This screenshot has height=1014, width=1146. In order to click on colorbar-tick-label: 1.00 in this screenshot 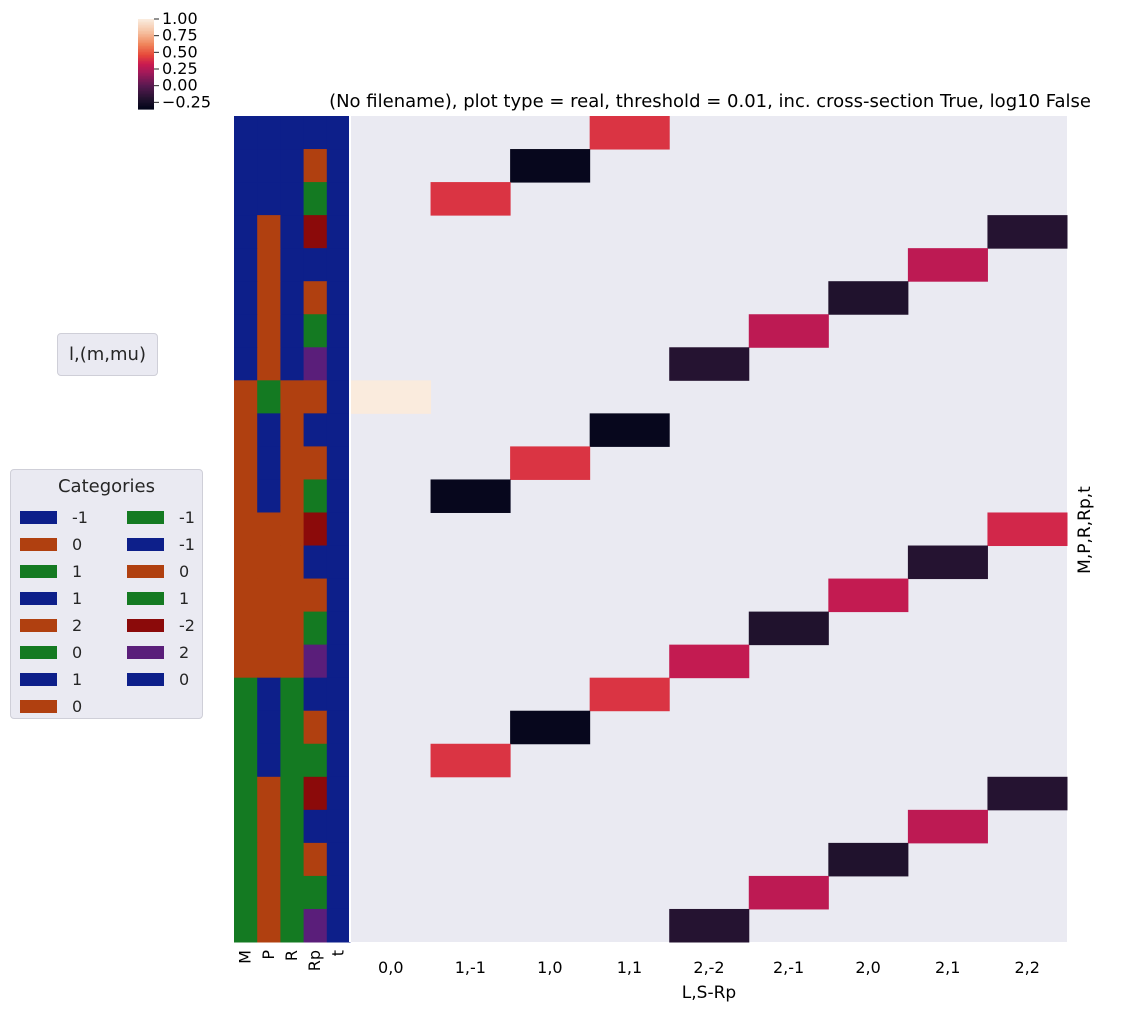, I will do `click(180, 18)`.